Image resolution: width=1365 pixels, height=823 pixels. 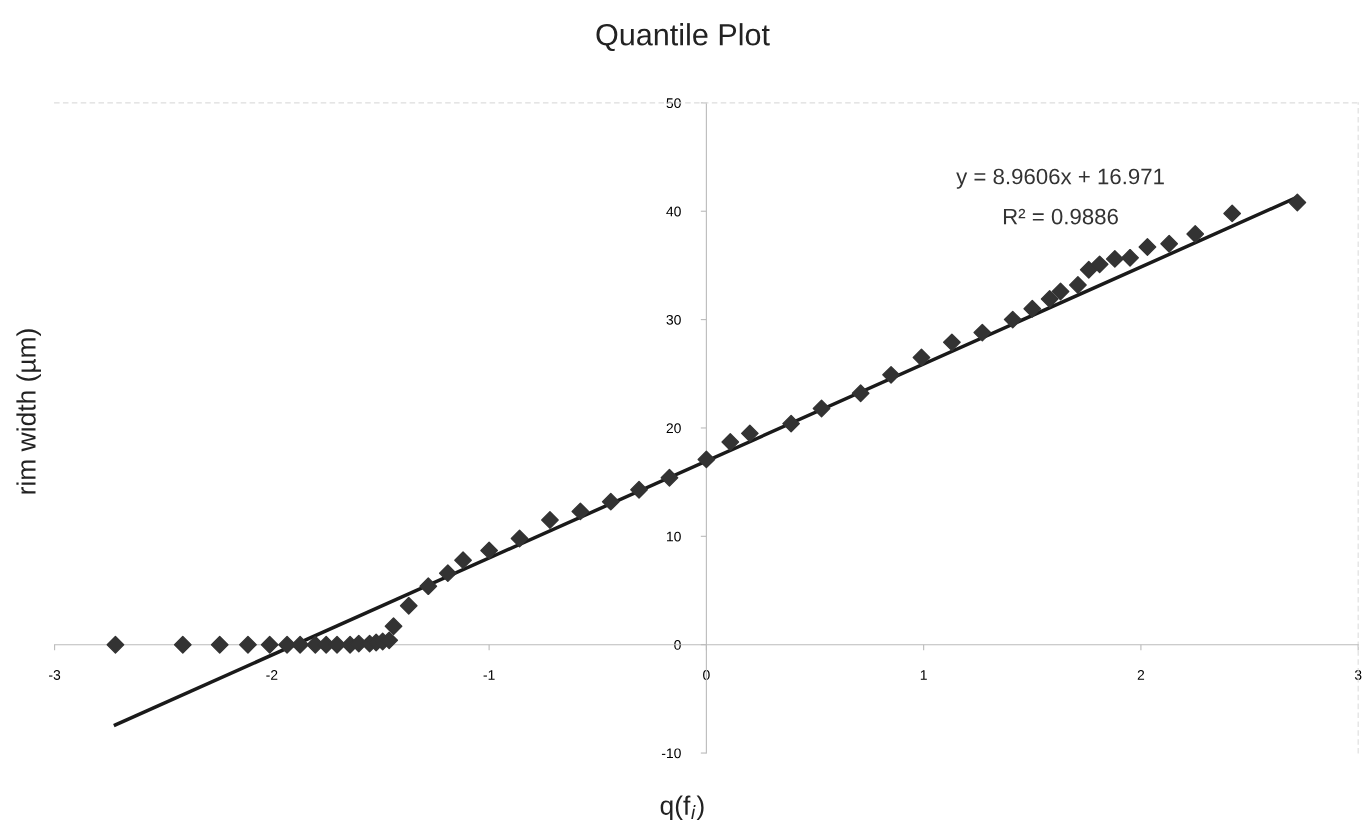 What do you see at coordinates (673, 428) in the screenshot?
I see `y-tick-label: 20` at bounding box center [673, 428].